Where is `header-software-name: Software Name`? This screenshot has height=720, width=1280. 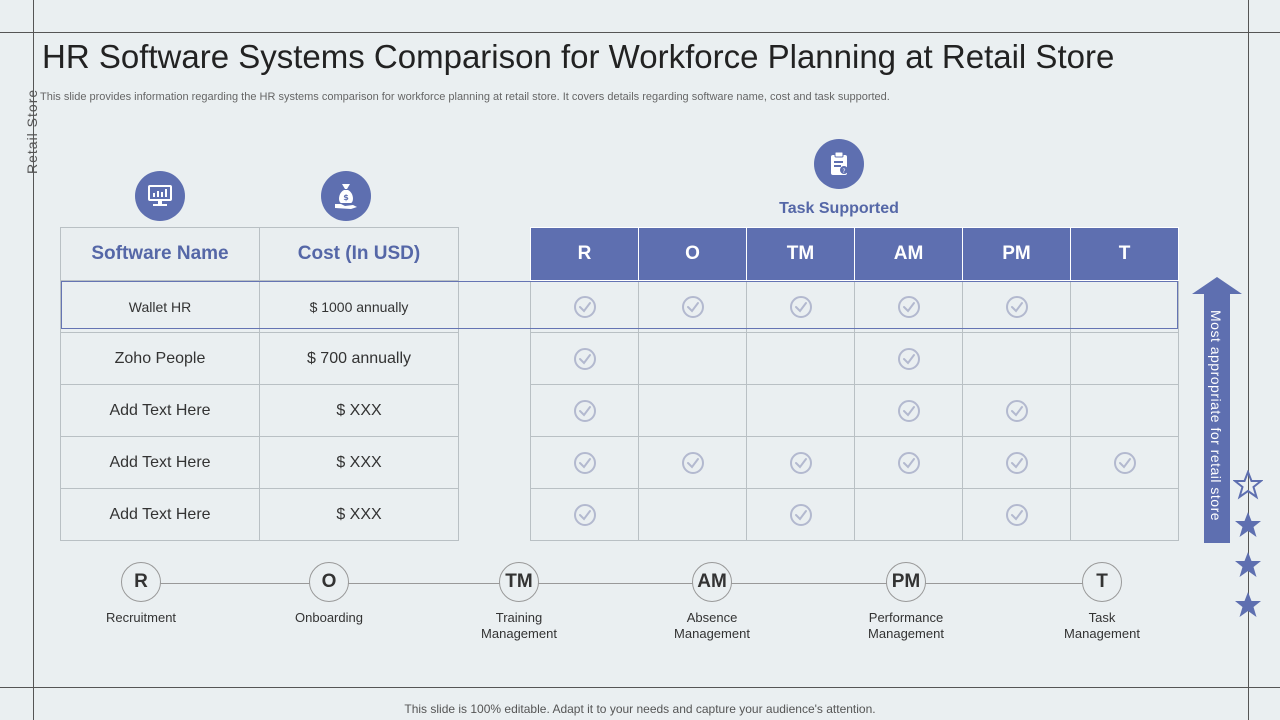
header-software-name: Software Name is located at coordinates (160, 254).